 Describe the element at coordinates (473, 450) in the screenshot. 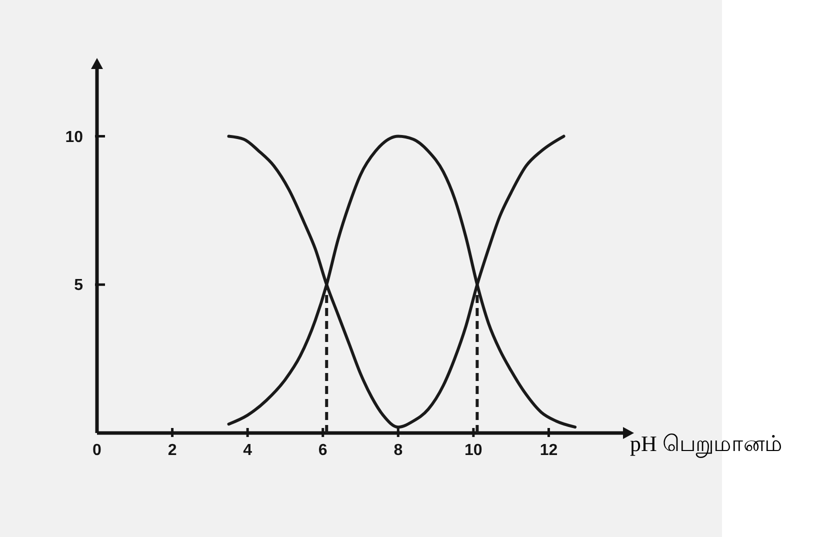

I see `x-tick-label: 10` at that location.